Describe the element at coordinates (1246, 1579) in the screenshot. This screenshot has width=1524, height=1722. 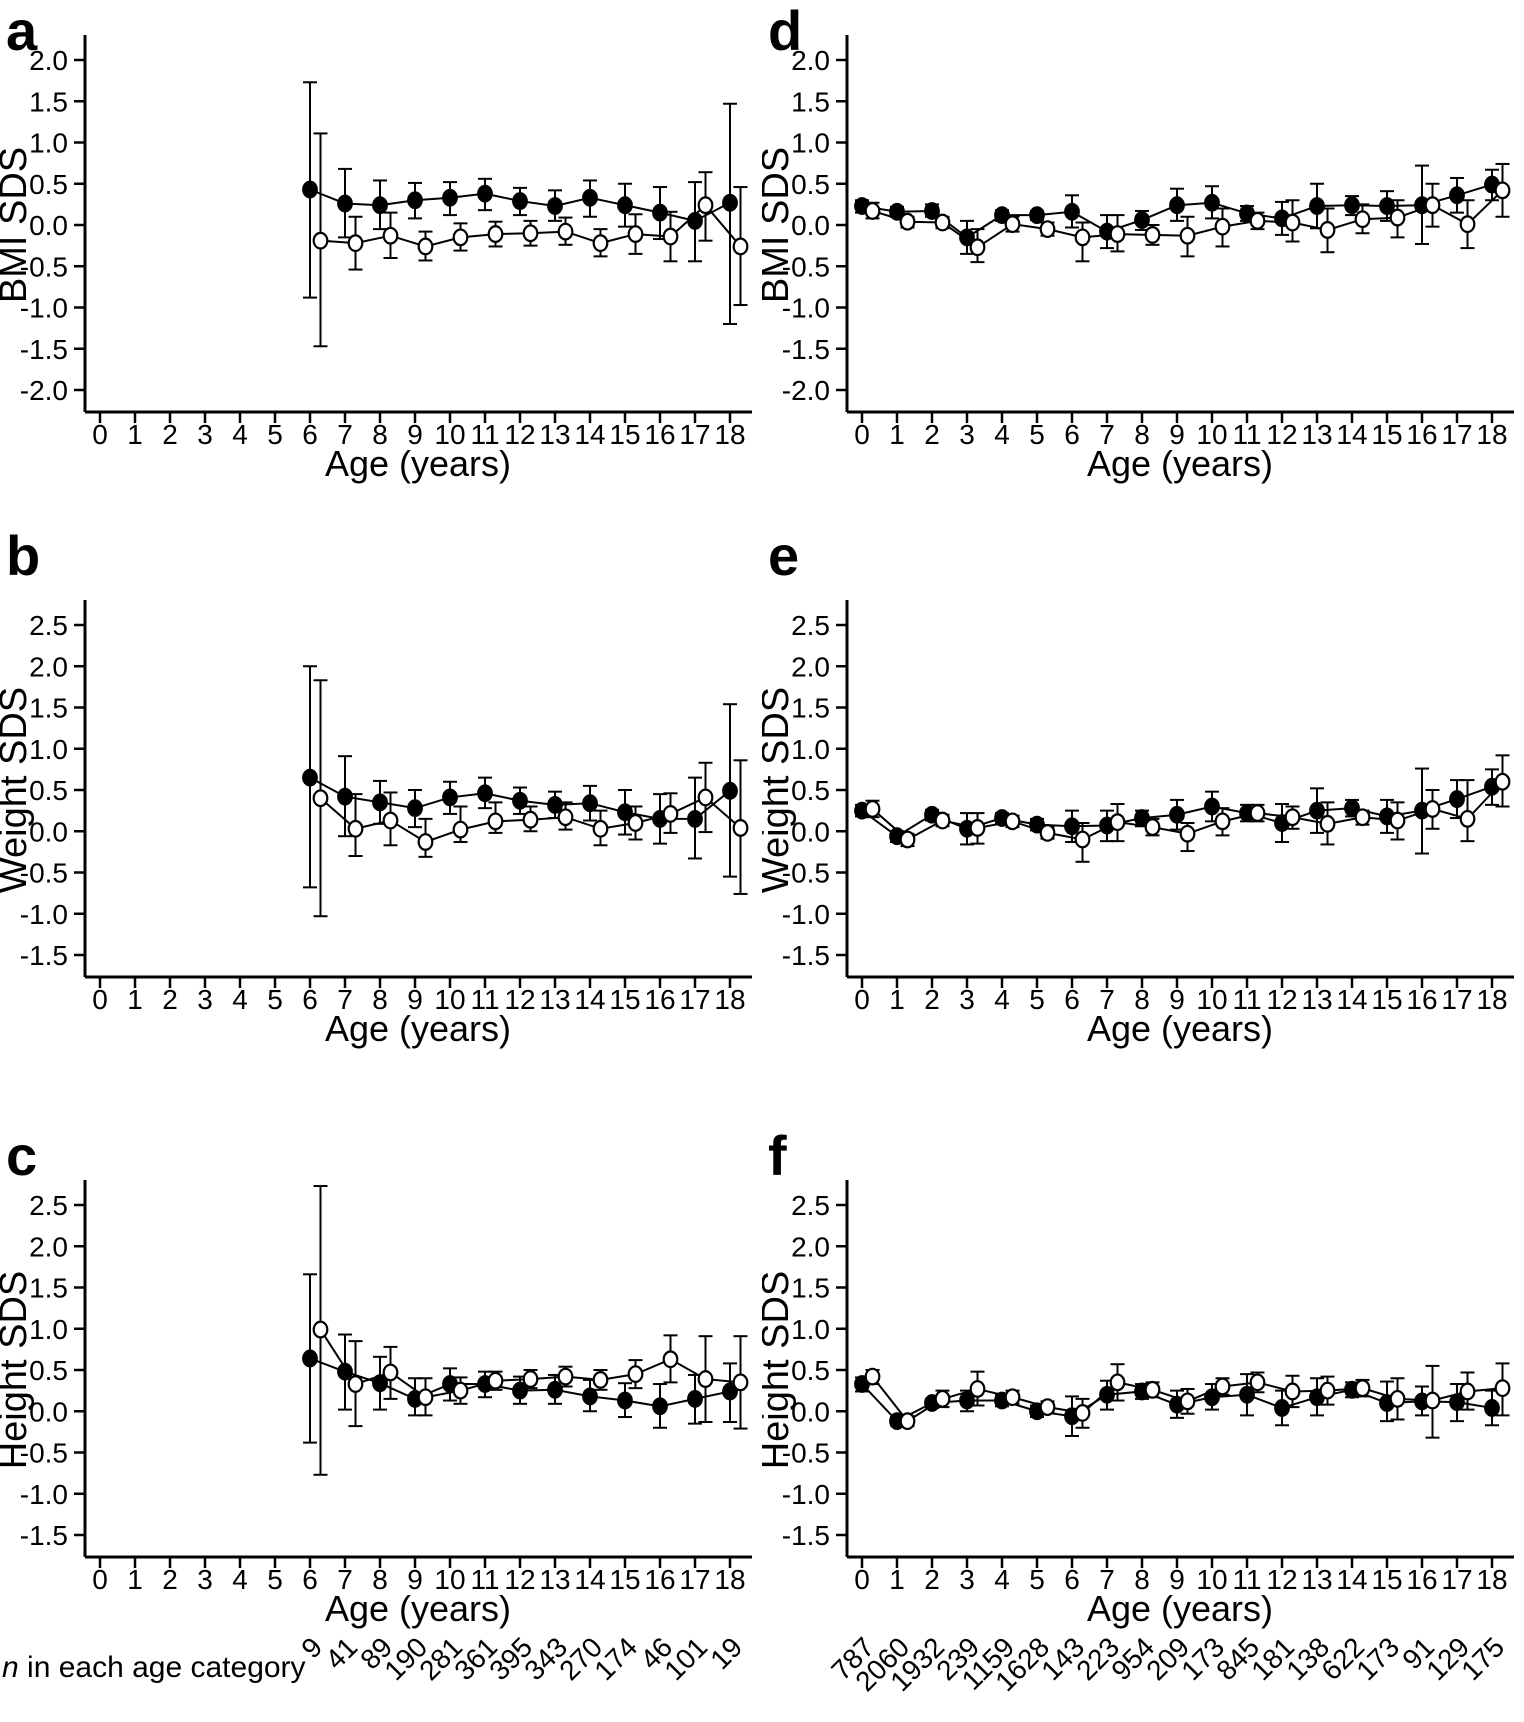
I see `x-tick-label: 11` at that location.